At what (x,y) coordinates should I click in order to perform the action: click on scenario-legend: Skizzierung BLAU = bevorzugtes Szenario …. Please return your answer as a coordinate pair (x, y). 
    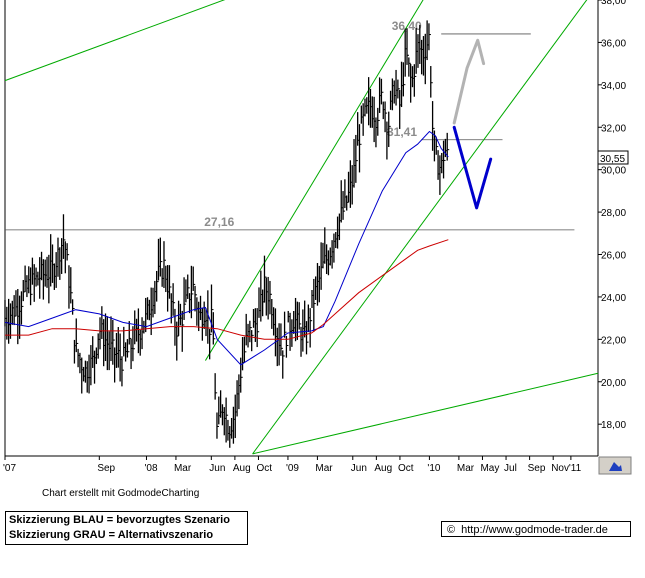
    Looking at the image, I should click on (126, 528).